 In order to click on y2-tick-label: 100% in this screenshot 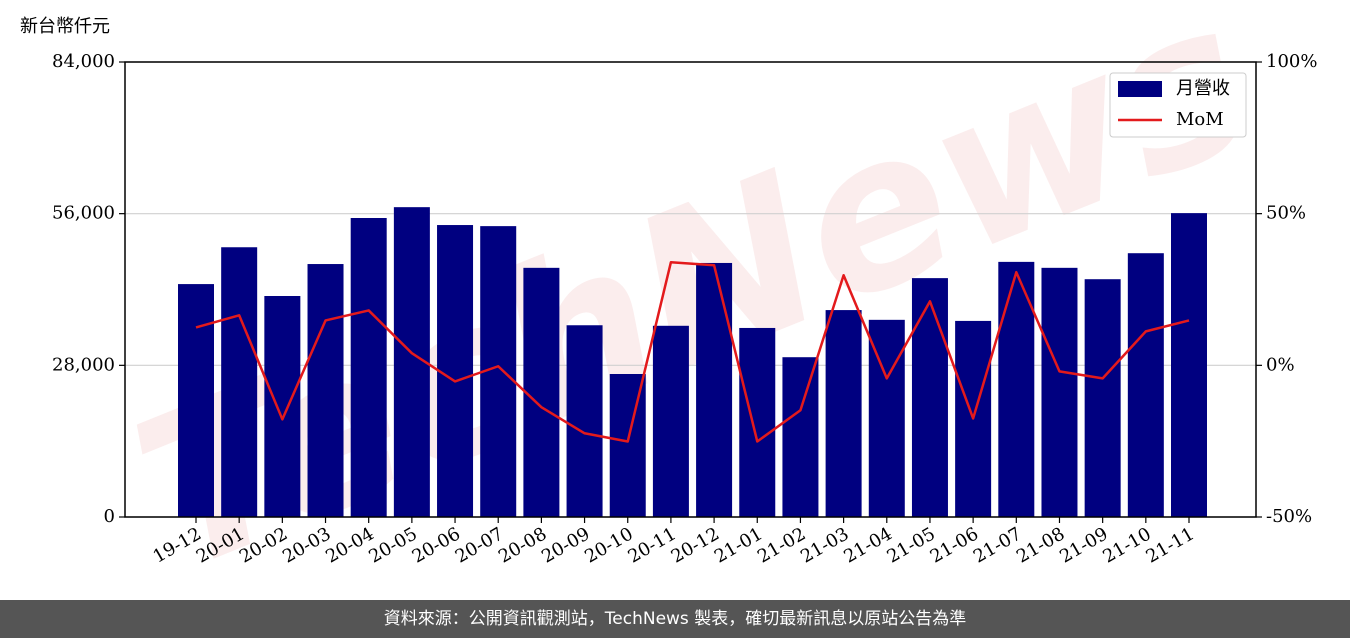, I will do `click(1291, 61)`.